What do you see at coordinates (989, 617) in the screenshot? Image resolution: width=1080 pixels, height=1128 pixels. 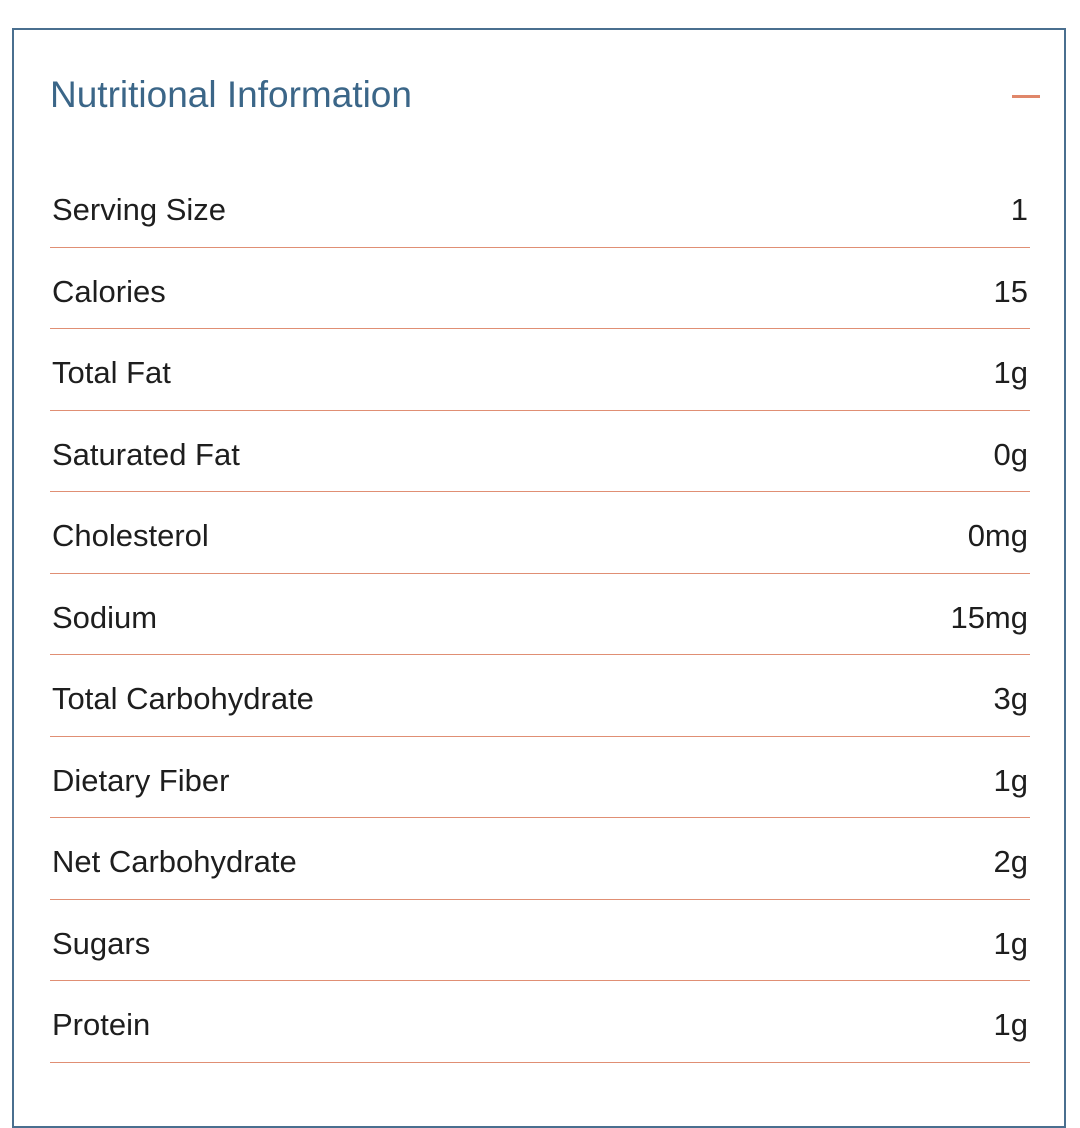 I see `nutrient-value: 15mg` at bounding box center [989, 617].